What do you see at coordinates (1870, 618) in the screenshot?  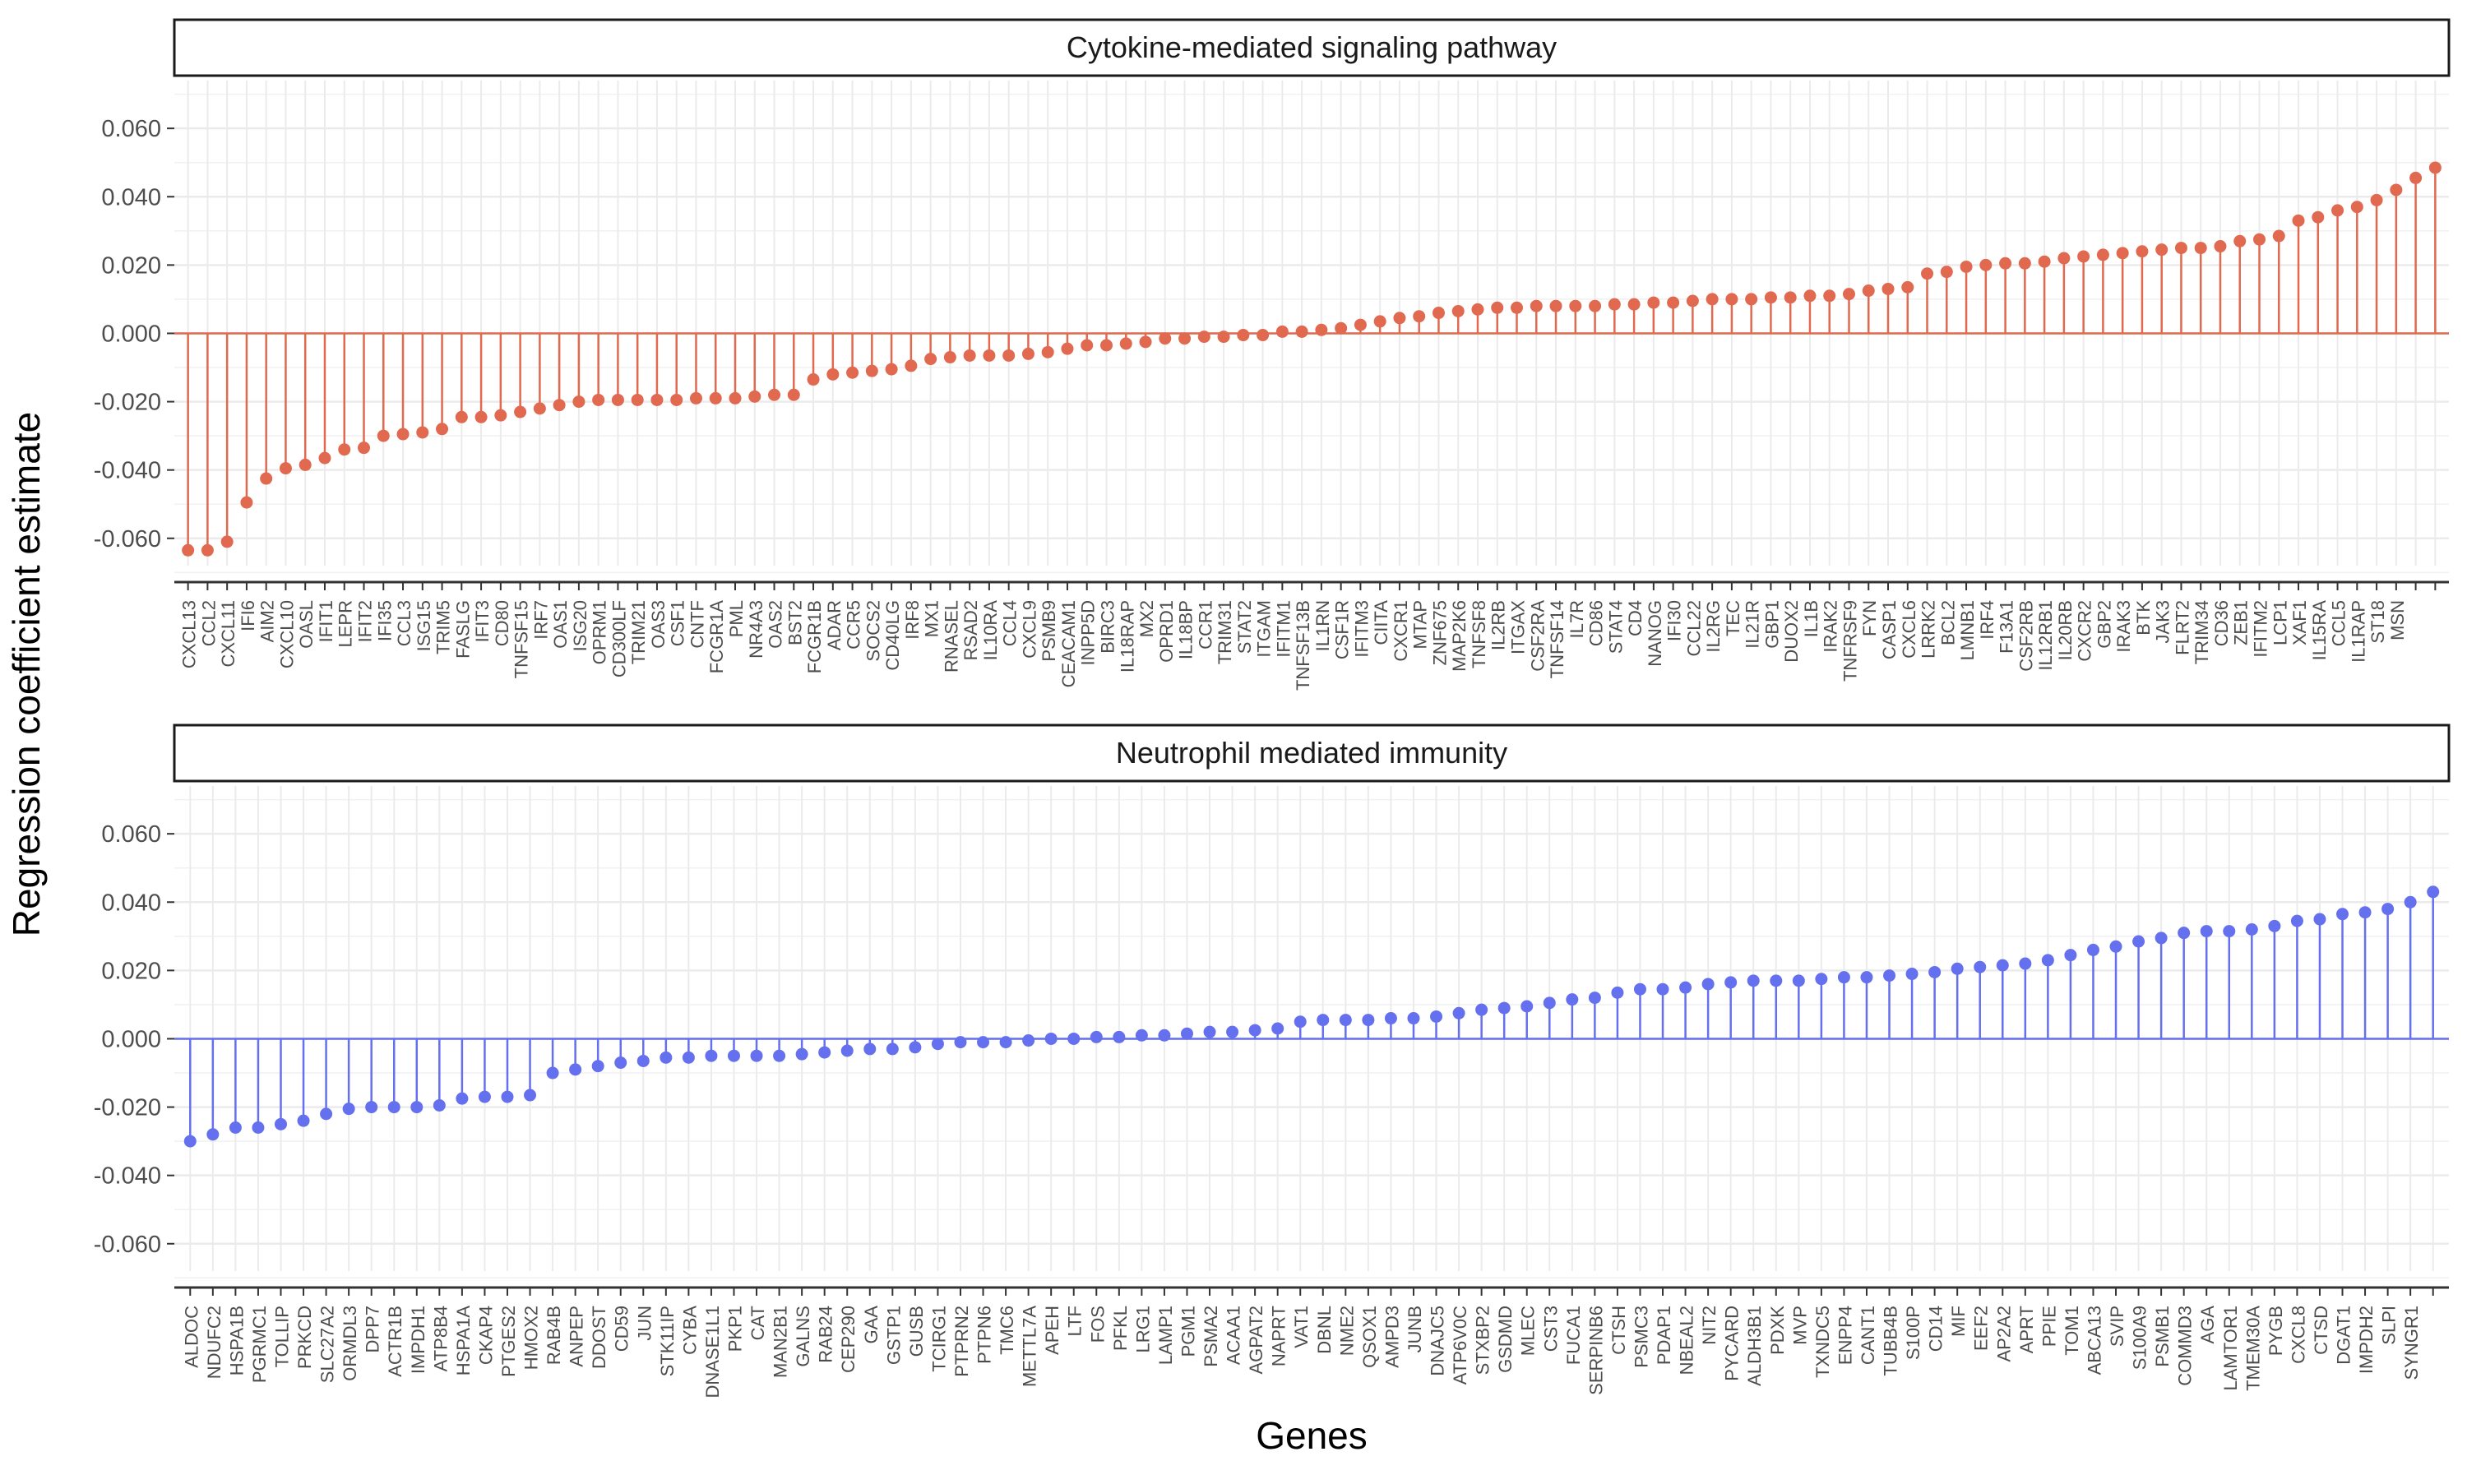 I see `x-tick-label: FYN` at bounding box center [1870, 618].